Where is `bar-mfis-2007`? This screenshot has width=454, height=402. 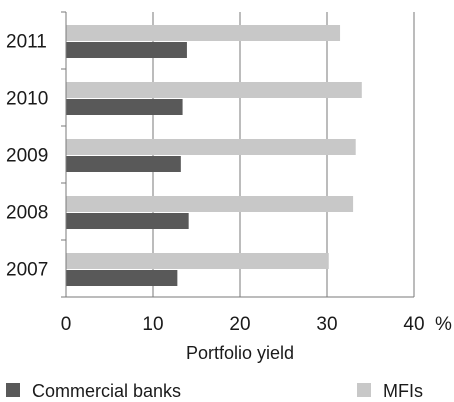 bar-mfis-2007 is located at coordinates (197, 261).